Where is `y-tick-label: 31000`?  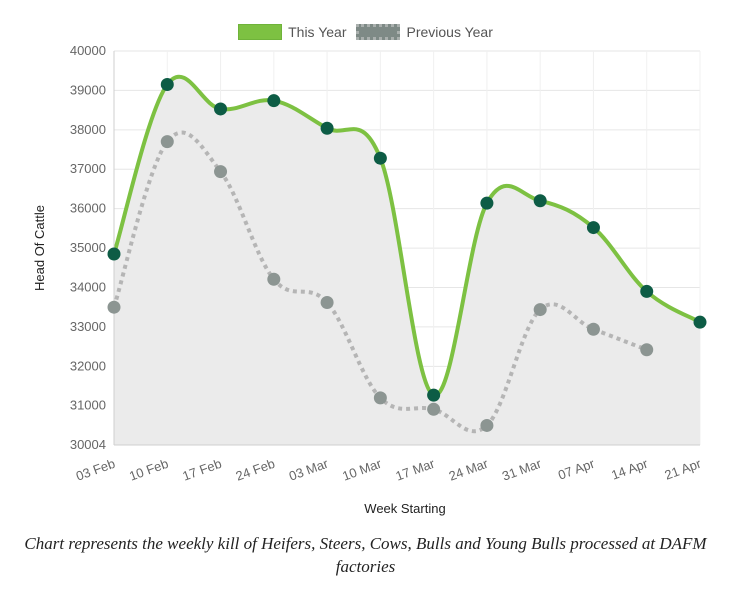
y-tick-label: 31000 is located at coordinates (88, 405).